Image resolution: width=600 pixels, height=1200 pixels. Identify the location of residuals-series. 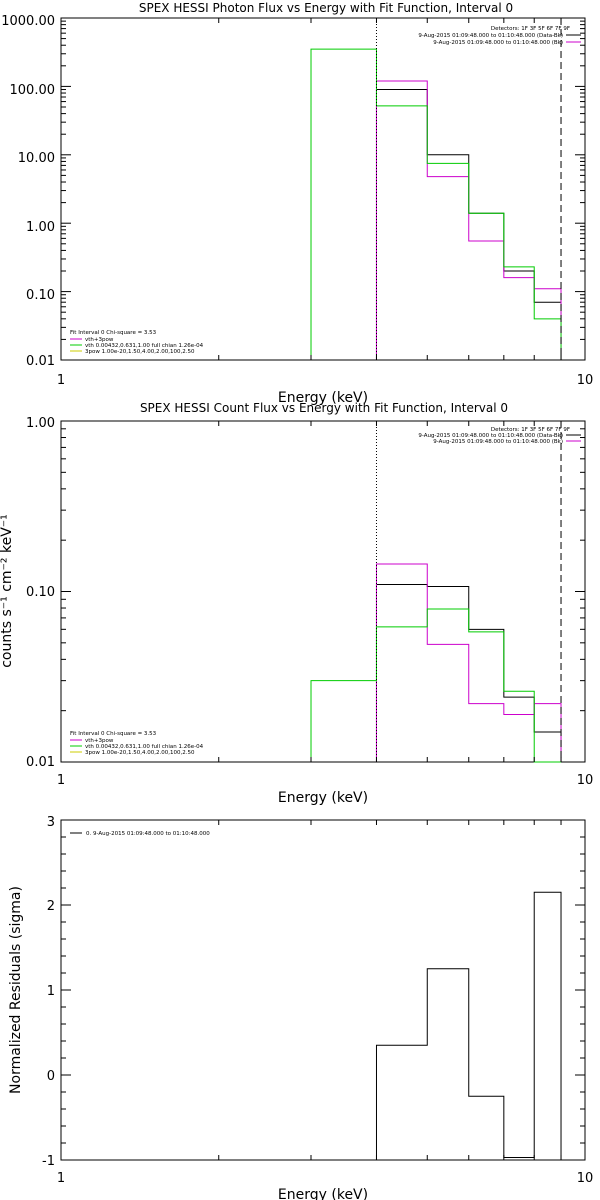
(468, 1025).